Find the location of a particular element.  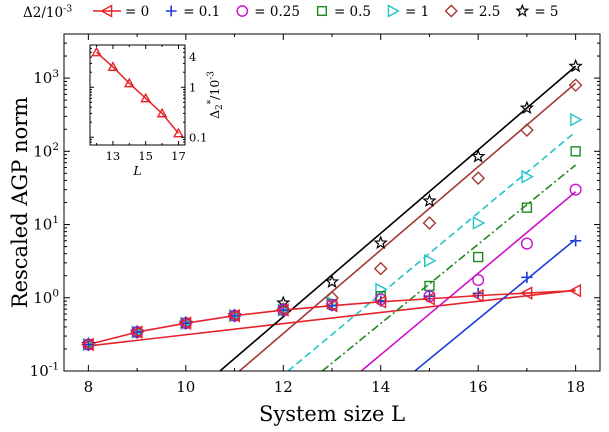

legend-label: = 0.25 is located at coordinates (277, 12).